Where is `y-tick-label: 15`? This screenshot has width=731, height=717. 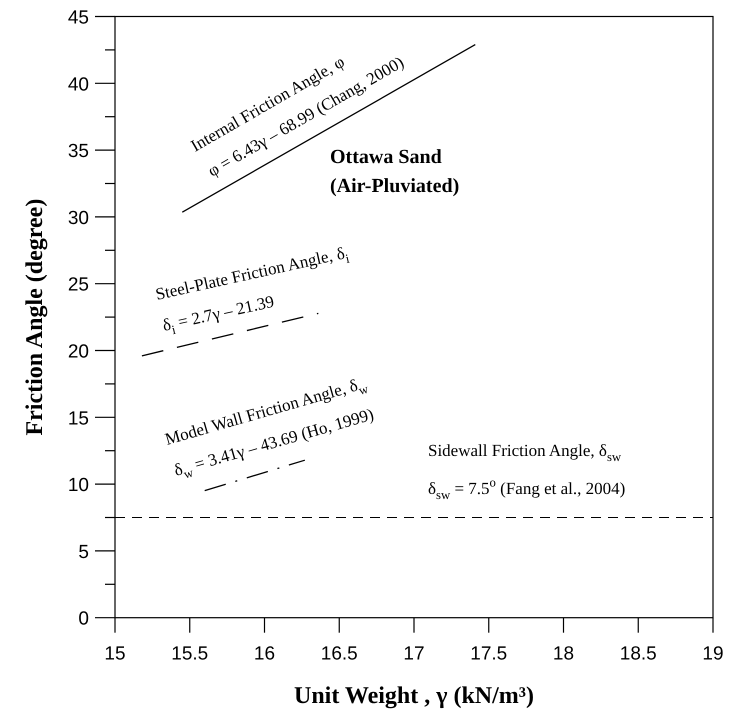
y-tick-label: 15 is located at coordinates (78, 419).